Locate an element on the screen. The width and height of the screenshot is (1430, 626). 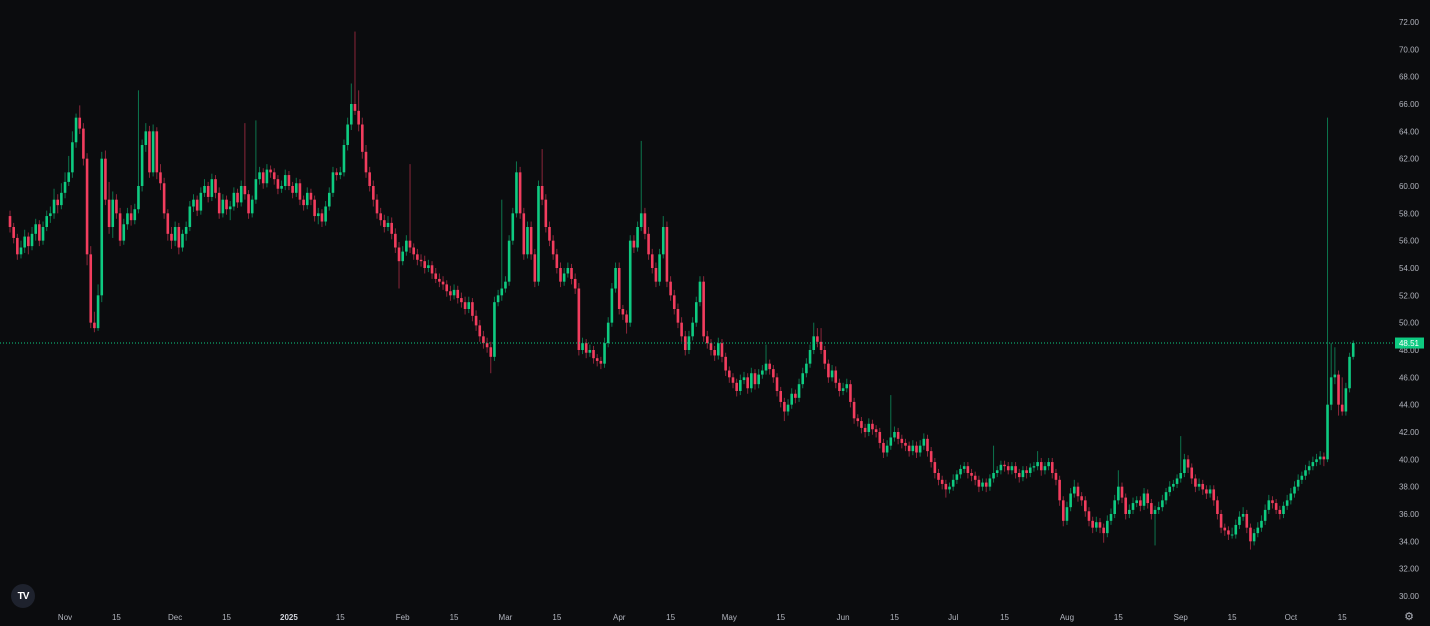
last-price-badge-bg is located at coordinates (1409, 343).